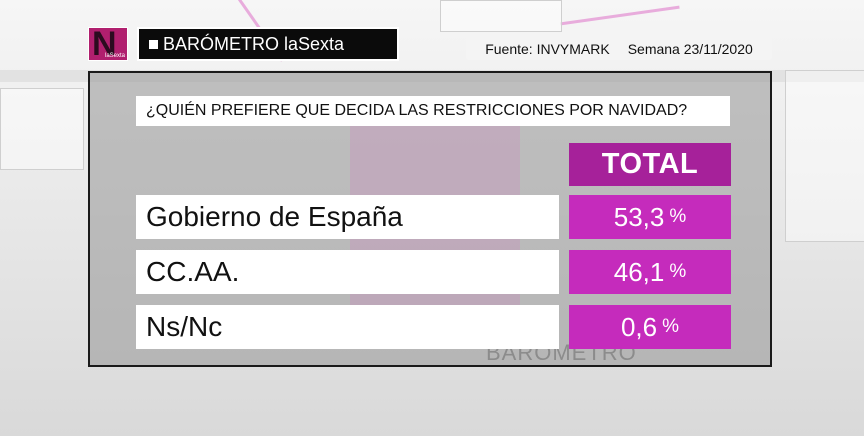 The image size is (864, 436). What do you see at coordinates (347, 217) in the screenshot?
I see `category-label: Gobierno de España` at bounding box center [347, 217].